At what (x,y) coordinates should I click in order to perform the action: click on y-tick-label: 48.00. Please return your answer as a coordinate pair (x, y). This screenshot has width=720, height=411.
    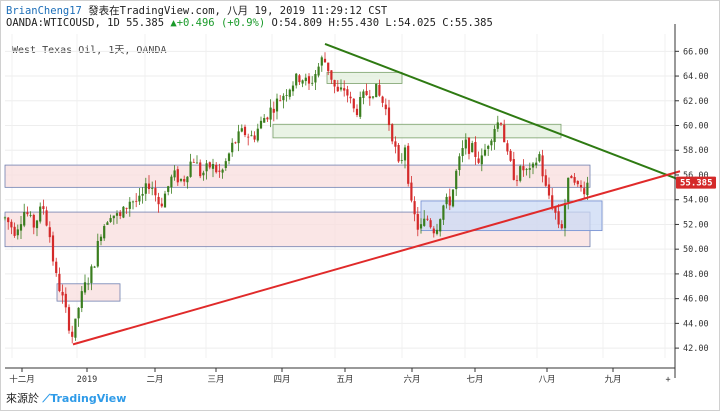
    Looking at the image, I should click on (696, 275).